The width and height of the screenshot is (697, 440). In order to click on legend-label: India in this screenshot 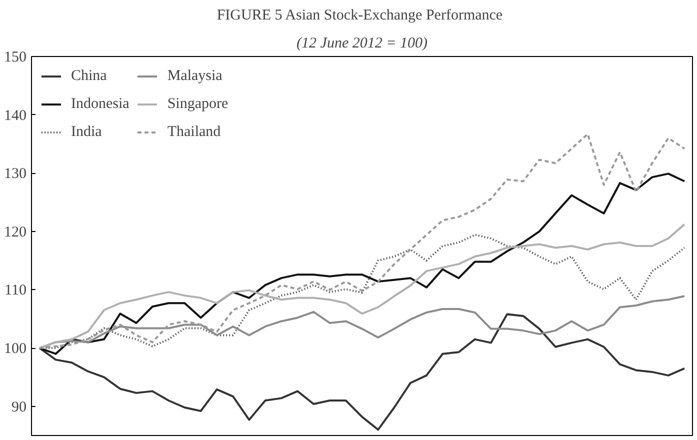, I will do `click(86, 132)`.